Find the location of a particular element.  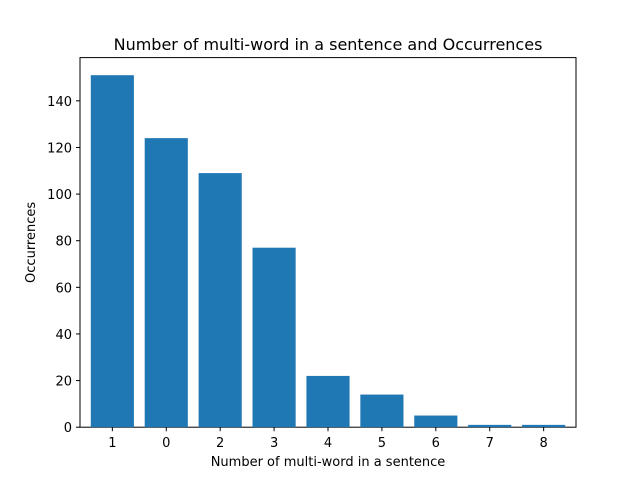

y-axis-ticks: 0 20 40 60 80 100 120 140 is located at coordinates (63, 265).